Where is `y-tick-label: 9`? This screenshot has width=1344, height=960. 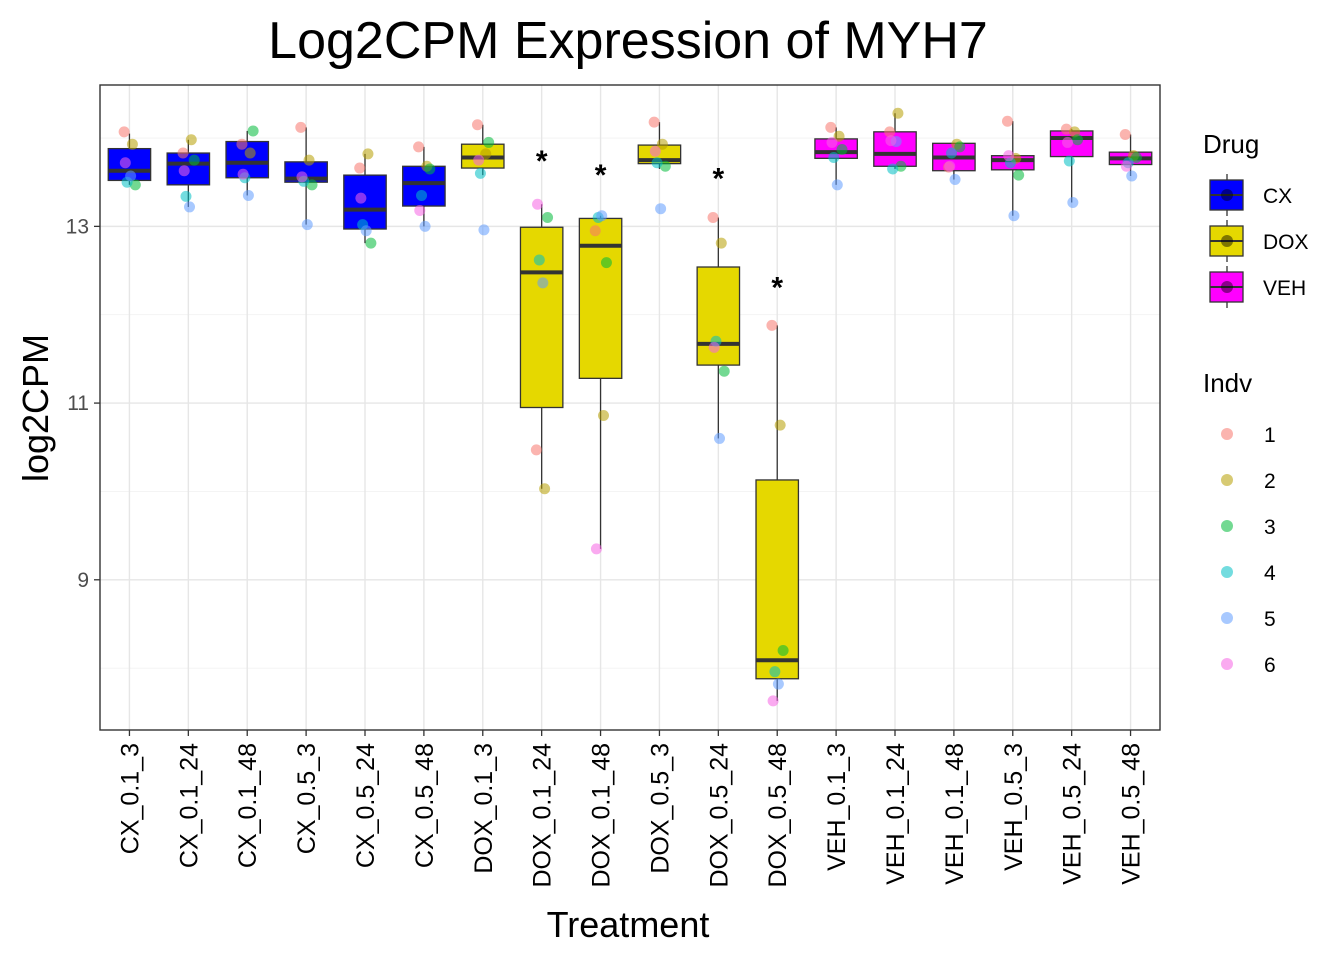
y-tick-label: 9 is located at coordinates (83, 580).